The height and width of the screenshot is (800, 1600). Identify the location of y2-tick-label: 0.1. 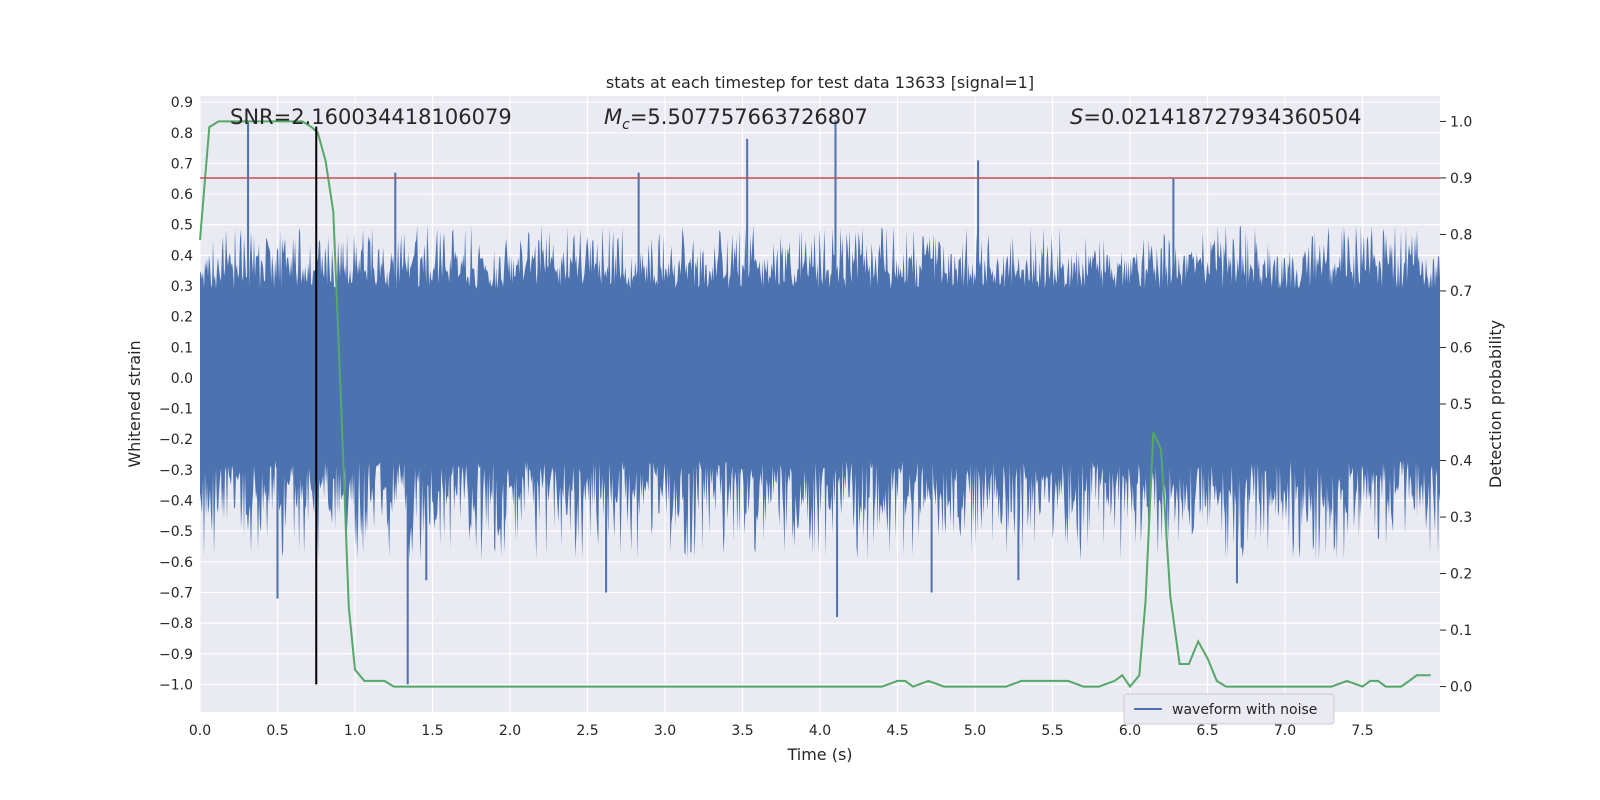
(1461, 631).